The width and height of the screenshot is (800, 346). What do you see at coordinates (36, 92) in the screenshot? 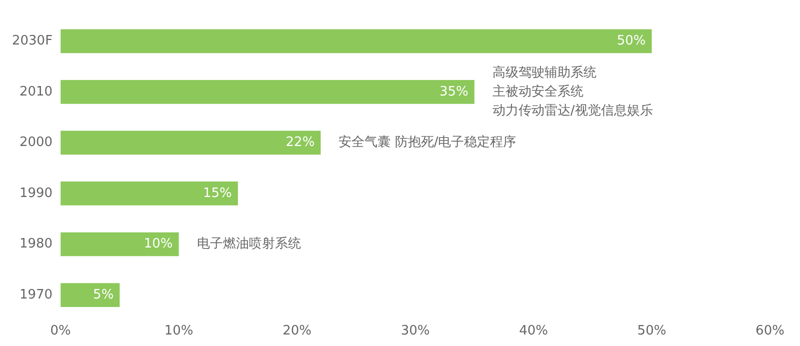
I see `y-tick-label: 2010` at bounding box center [36, 92].